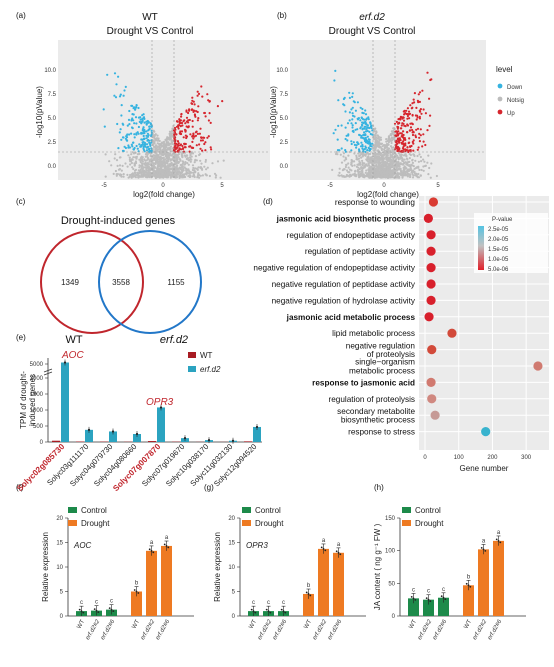  Describe the element at coordinates (231, 568) in the screenshot. I see `ytick: 10` at that location.